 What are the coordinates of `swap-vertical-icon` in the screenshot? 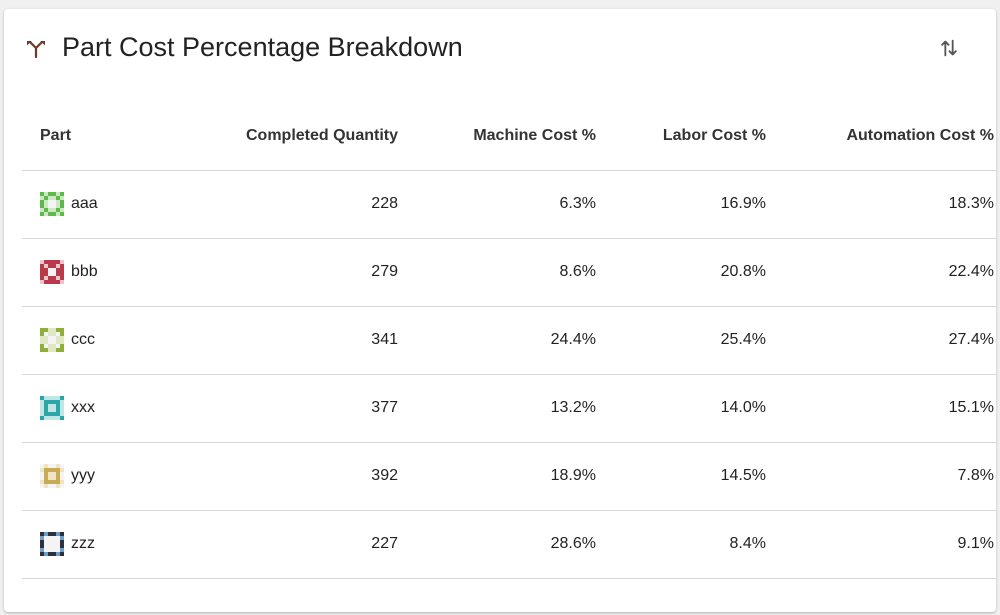 It's located at (949, 48).